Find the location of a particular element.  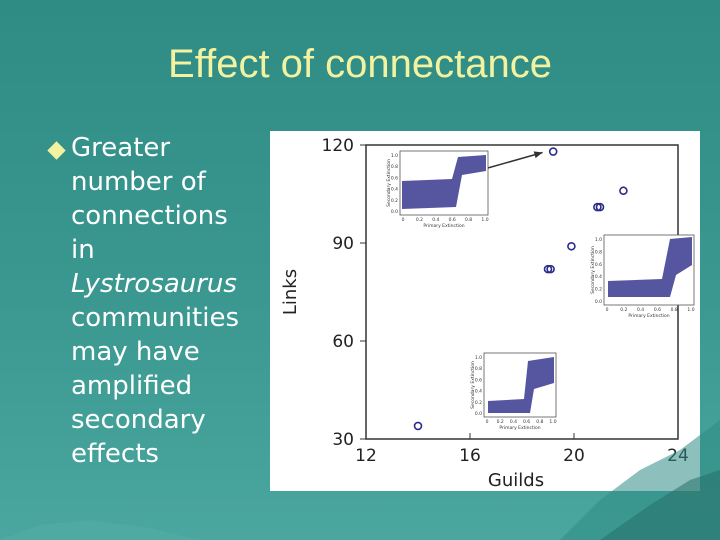

y-tick-label: 60 is located at coordinates (343, 342).